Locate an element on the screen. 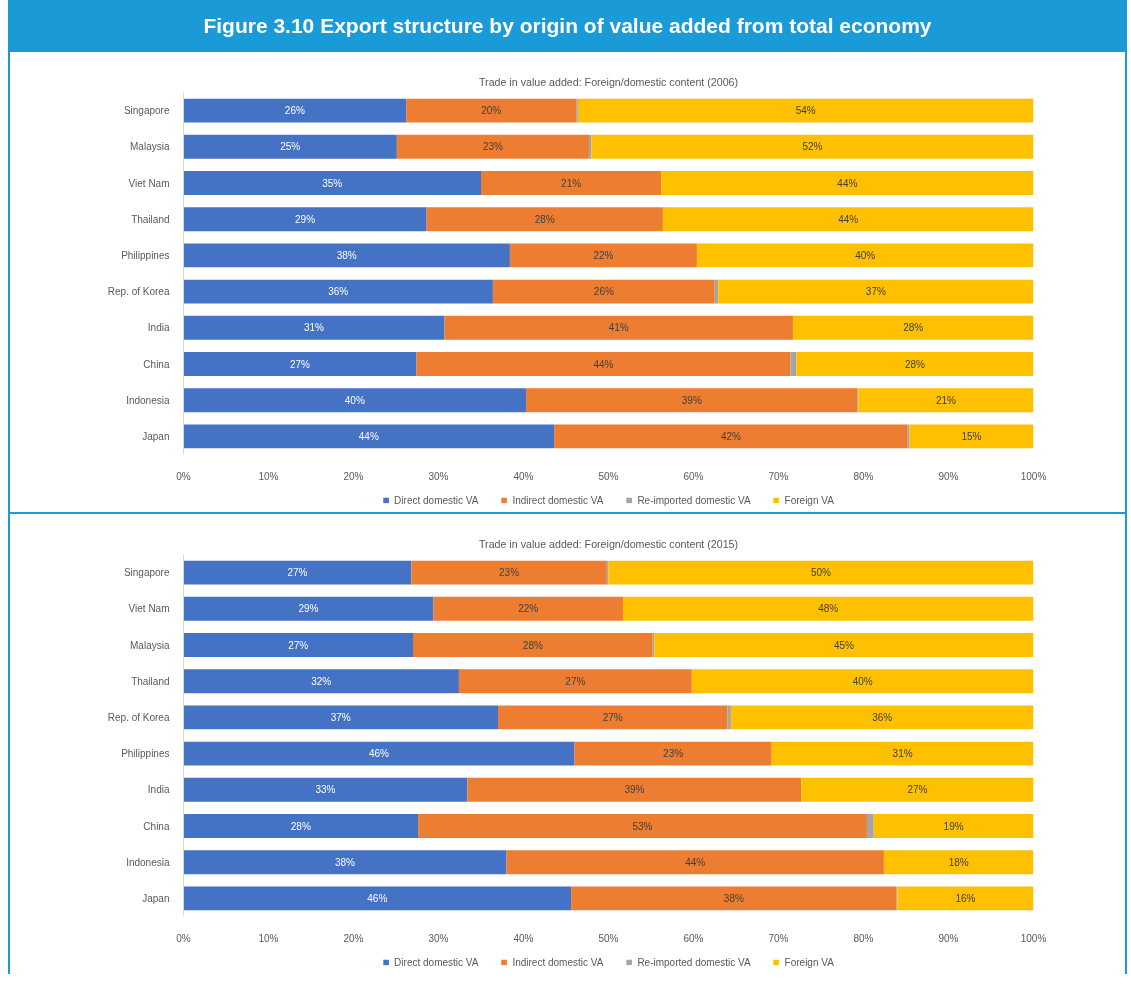  data-label: 31% is located at coordinates (314, 328).